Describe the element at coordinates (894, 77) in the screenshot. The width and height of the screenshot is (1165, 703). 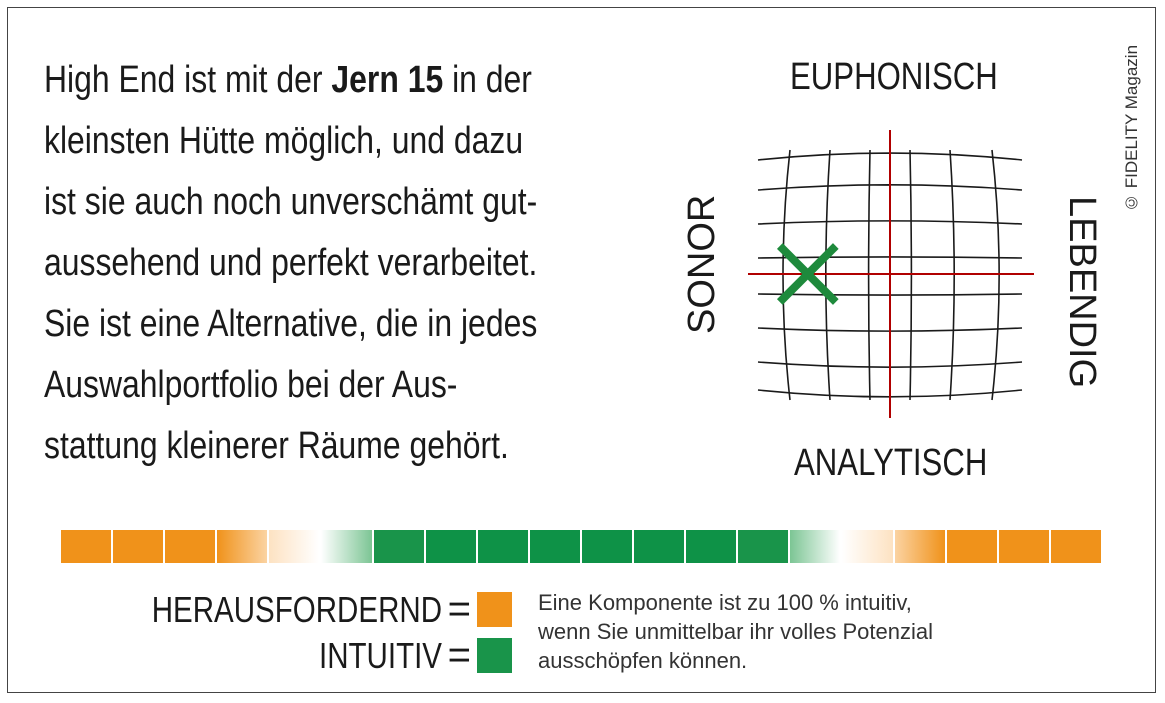
I see `axis-label-euphonisch: EUPHONISCH` at that location.